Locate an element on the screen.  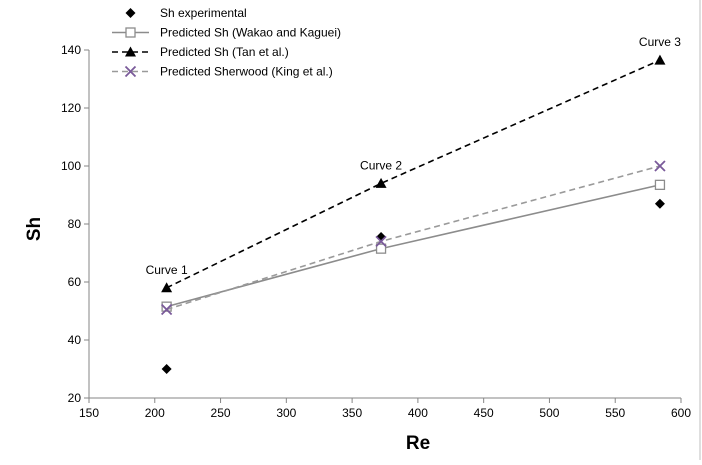
legend-label: Predicted Sh (Wakao and Kaguei) is located at coordinates (250, 33).